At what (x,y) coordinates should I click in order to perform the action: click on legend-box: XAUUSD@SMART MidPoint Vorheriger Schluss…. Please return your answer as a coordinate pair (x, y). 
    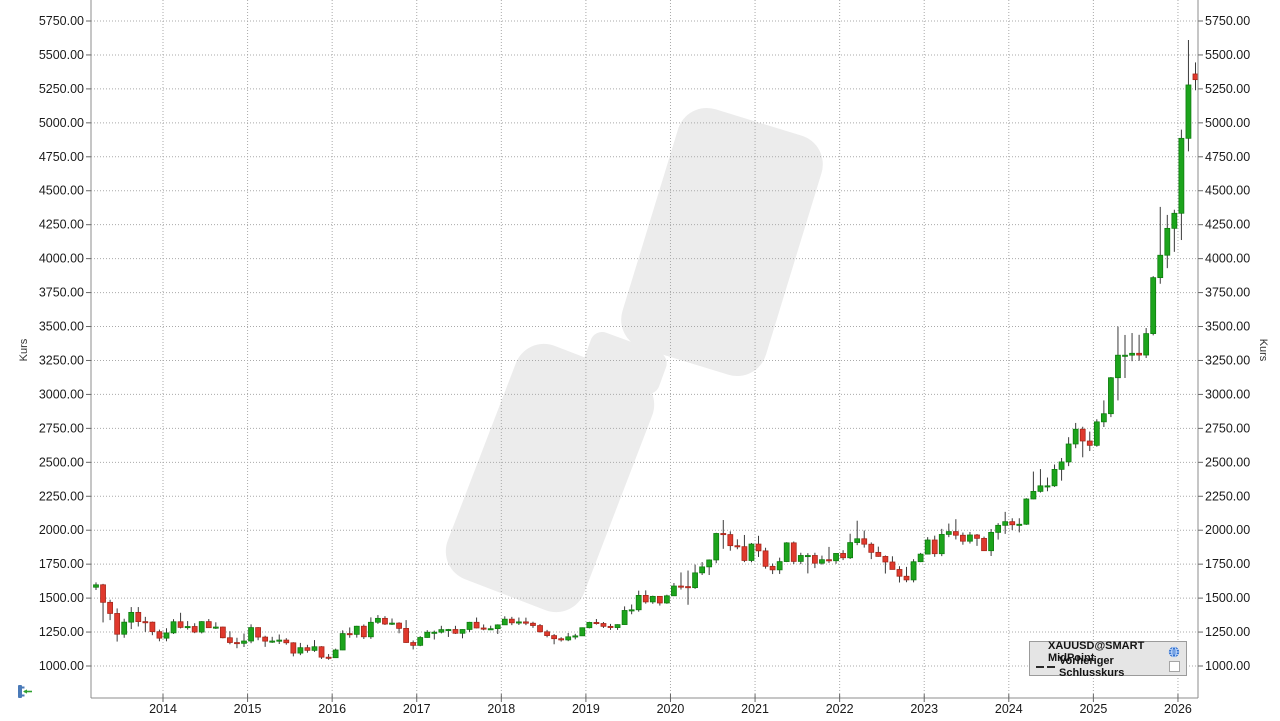
    Looking at the image, I should click on (1108, 659).